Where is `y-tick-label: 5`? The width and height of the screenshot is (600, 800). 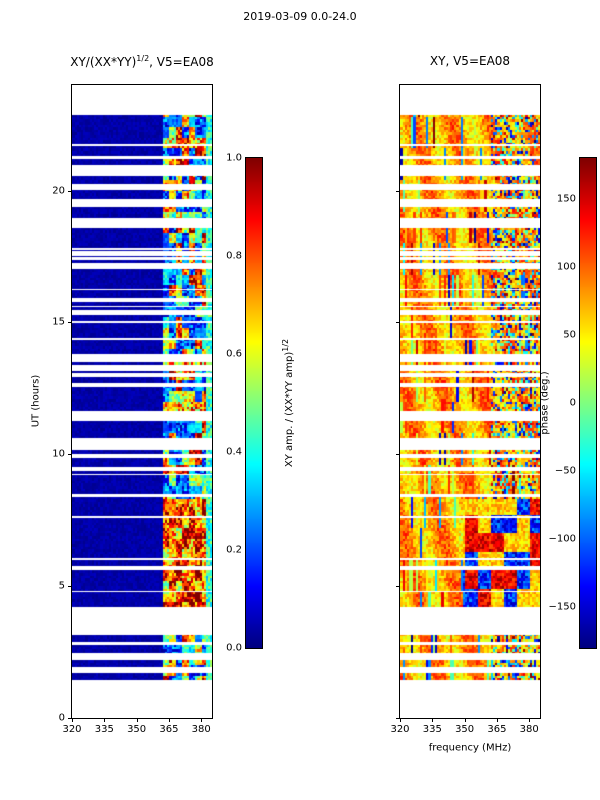 y-tick-label: 5 is located at coordinates (61, 586).